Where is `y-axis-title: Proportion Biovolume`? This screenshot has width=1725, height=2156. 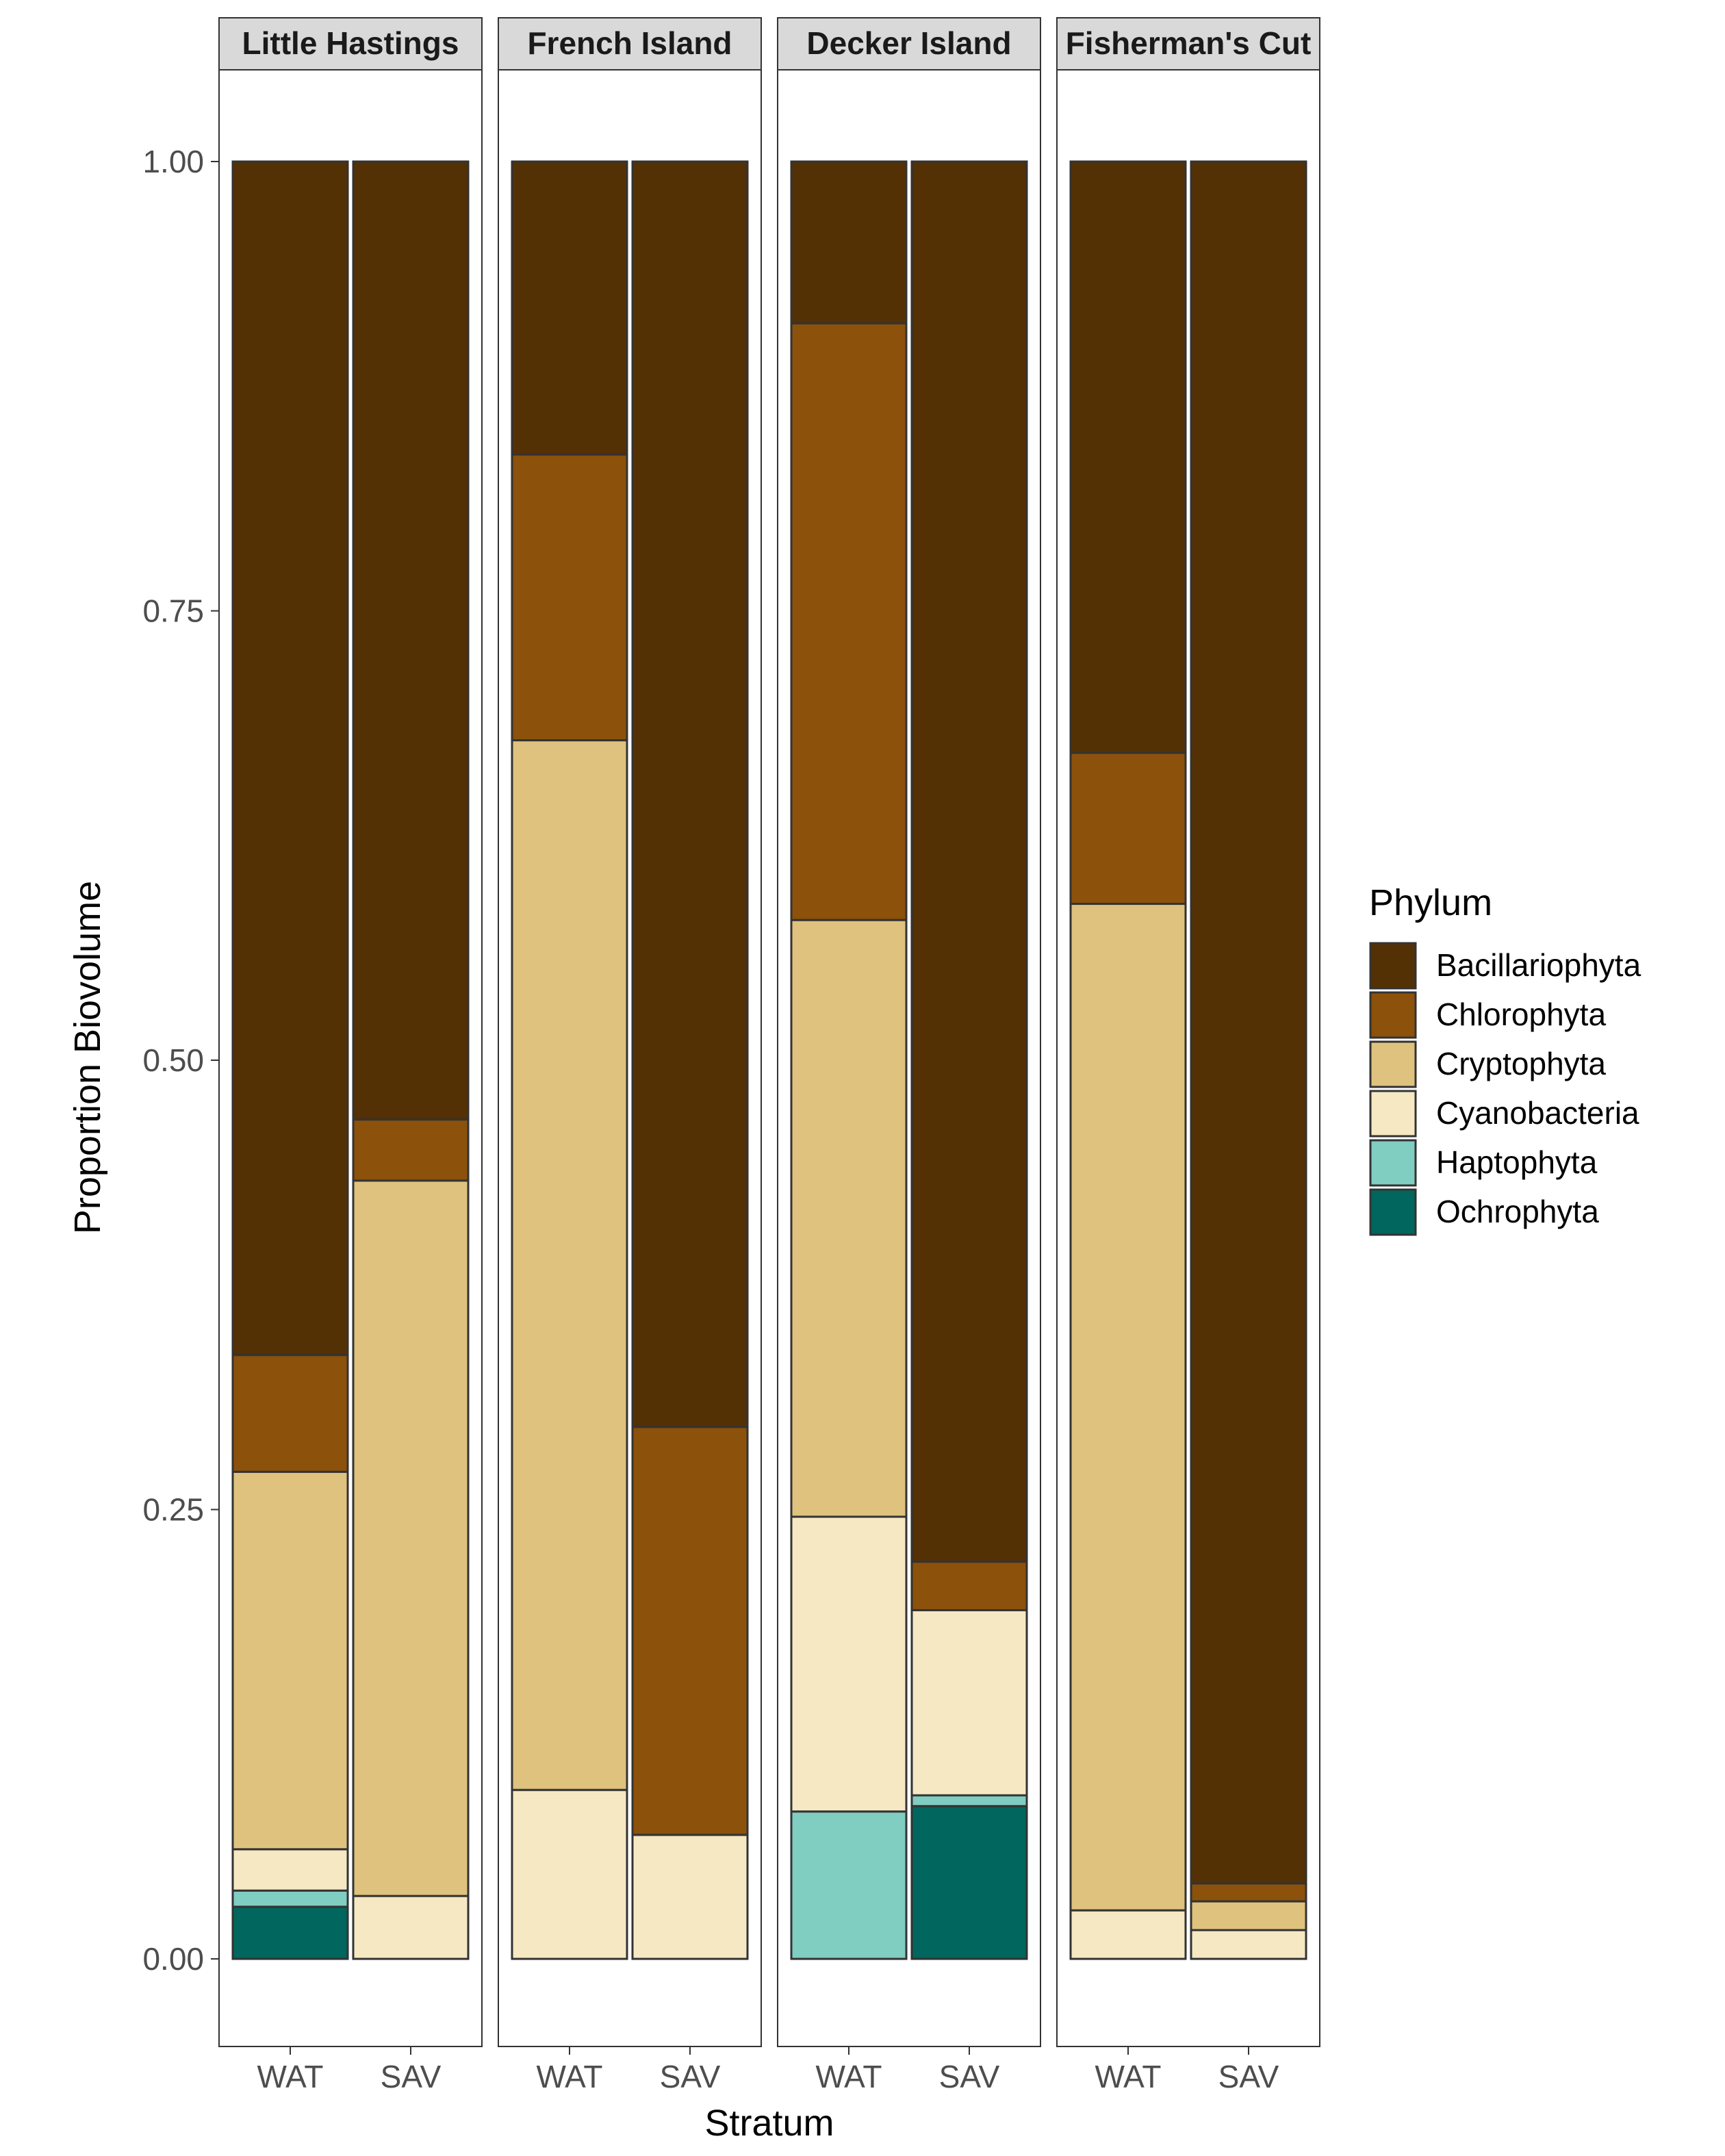
y-axis-title: Proportion Biovolume is located at coordinates (87, 1057).